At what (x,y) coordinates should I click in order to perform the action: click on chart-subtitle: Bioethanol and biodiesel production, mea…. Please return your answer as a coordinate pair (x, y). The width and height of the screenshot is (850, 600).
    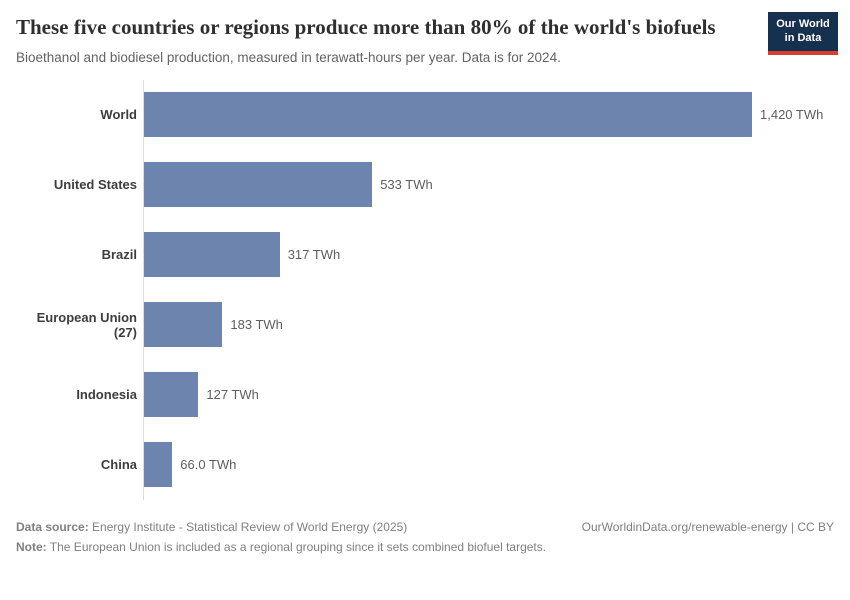
    Looking at the image, I should click on (288, 57).